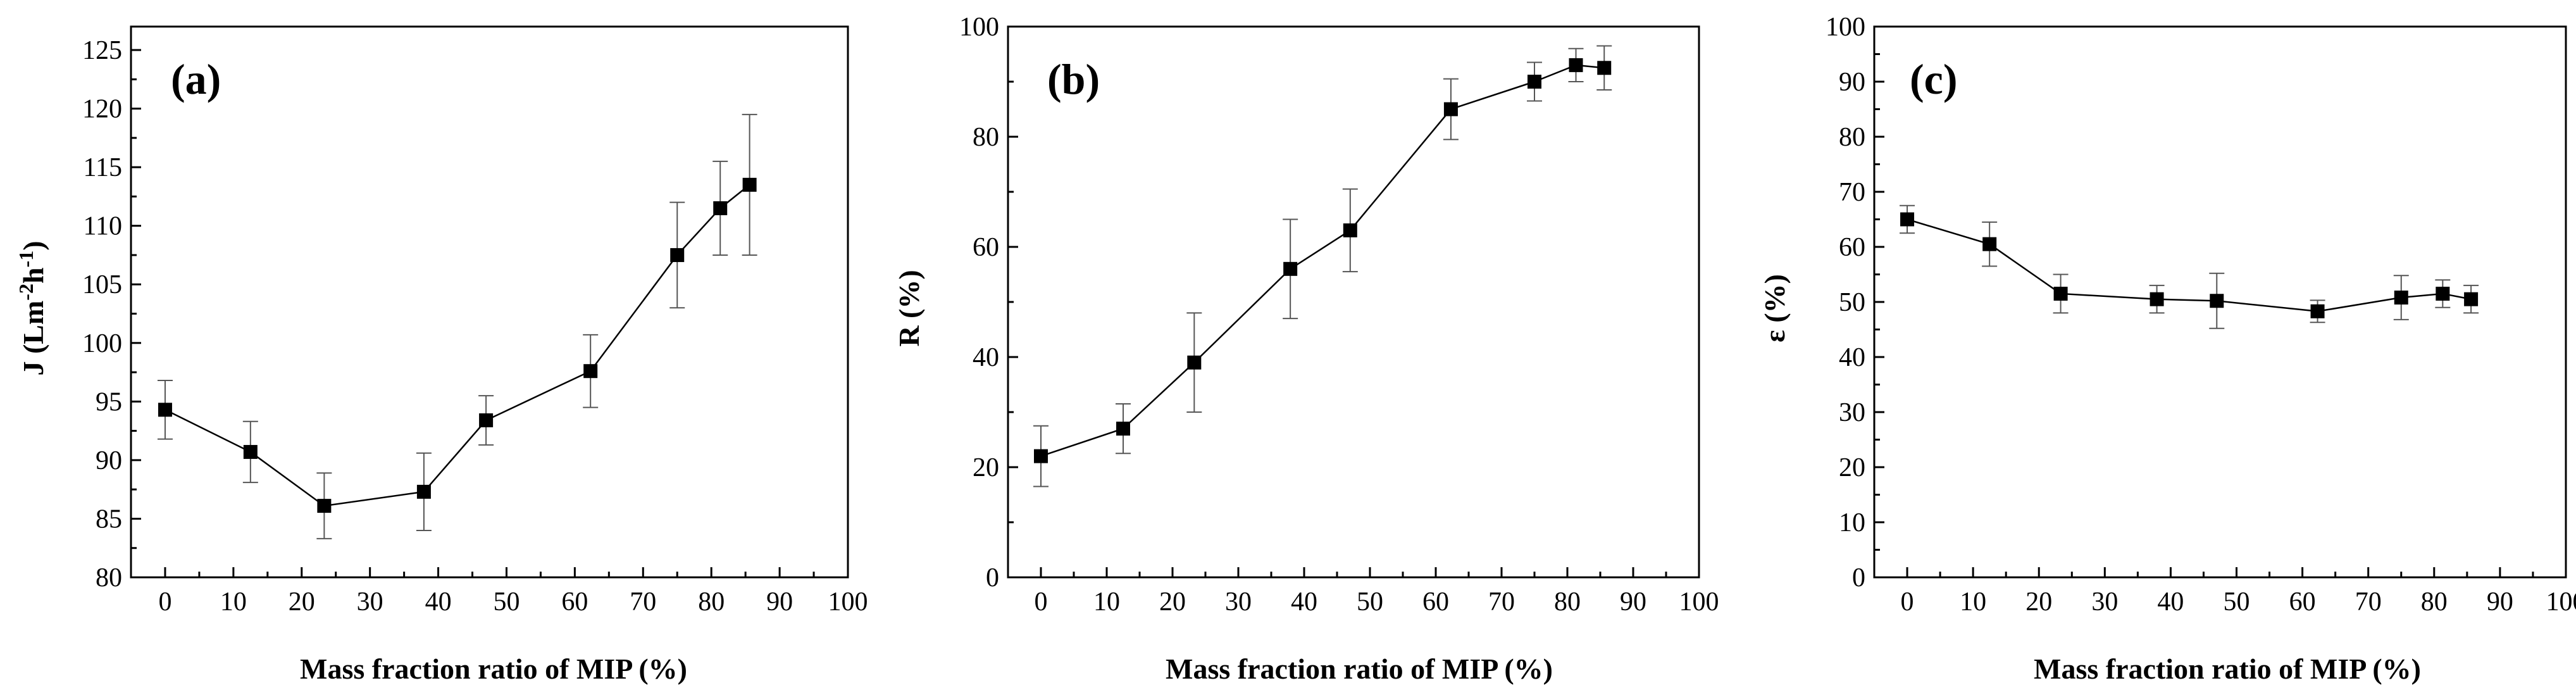 The image size is (2576, 690). Describe the element at coordinates (164, 602) in the screenshot. I see `panel-a-x-tick-label: 0` at that location.